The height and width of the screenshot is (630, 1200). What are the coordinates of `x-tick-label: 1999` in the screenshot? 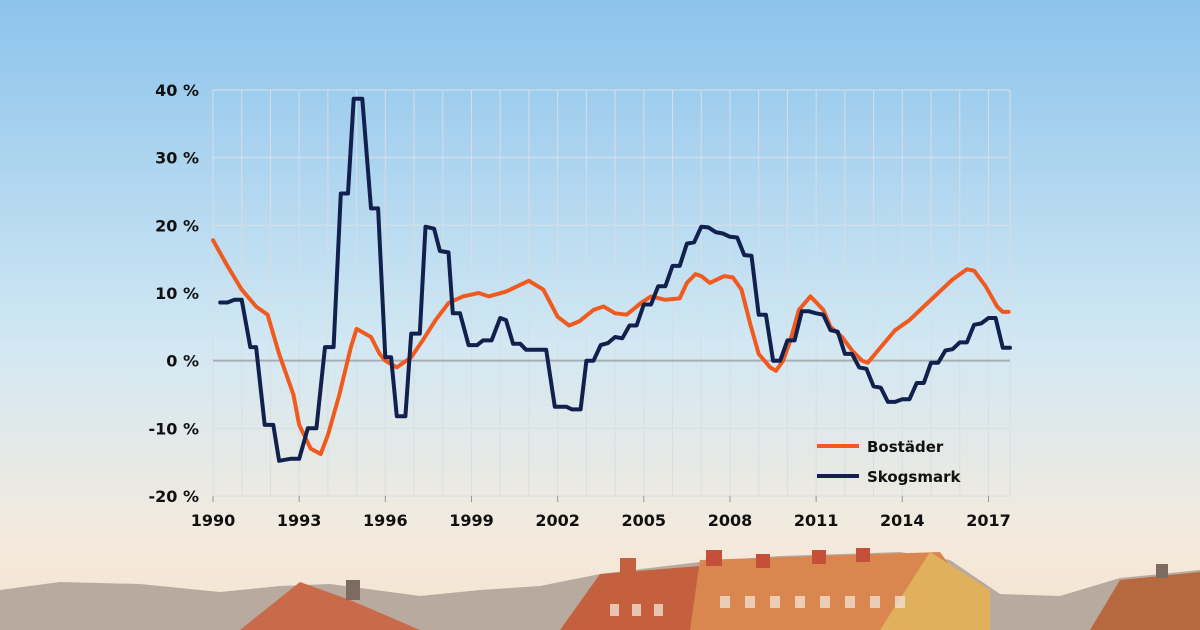 It's located at (471, 520).